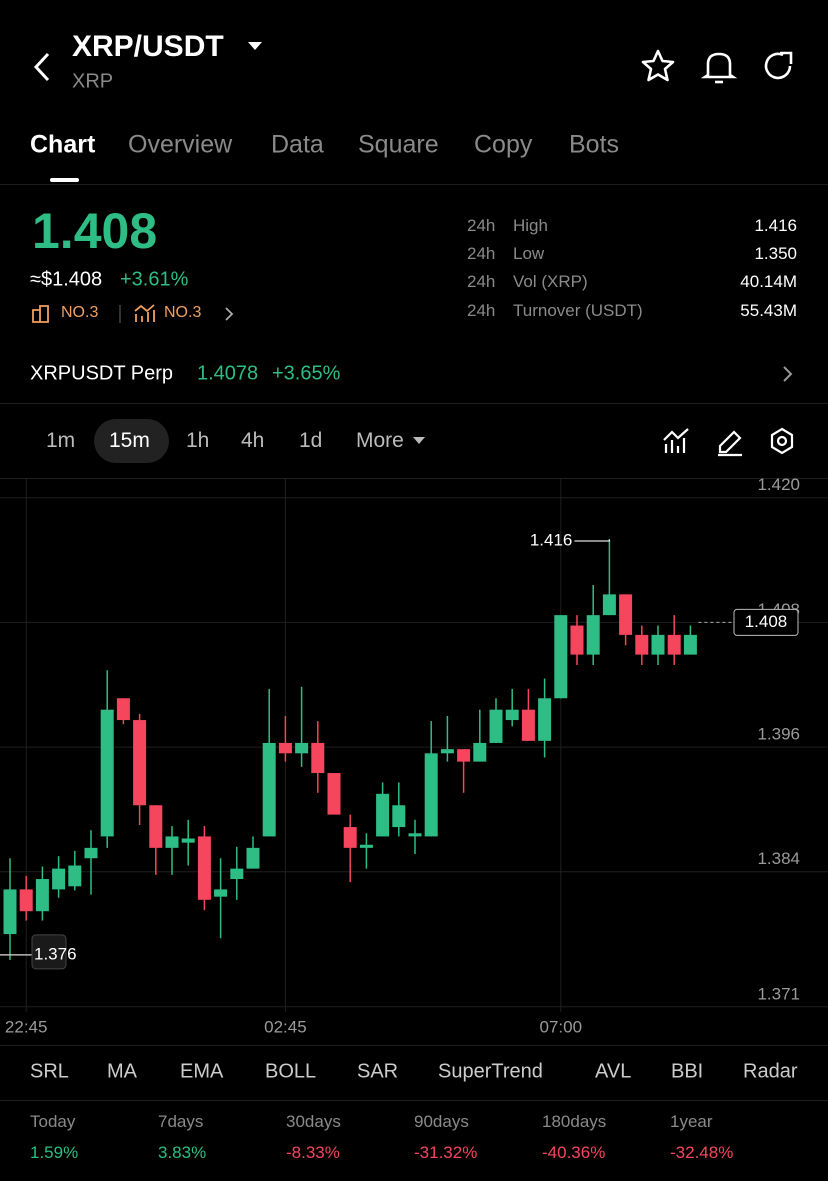  Describe the element at coordinates (676, 440) in the screenshot. I see `indicator-icon` at that location.